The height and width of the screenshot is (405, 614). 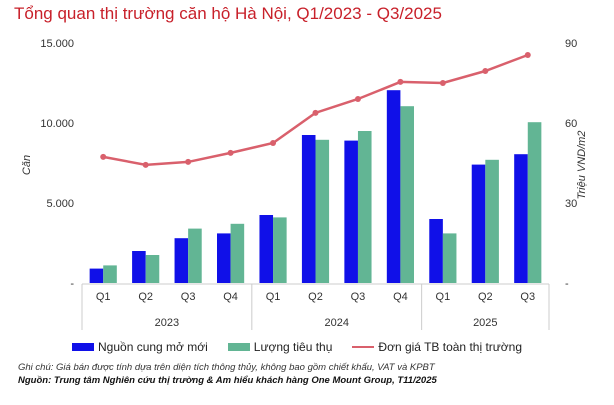 I want to click on y-tick-right: -, so click(x=567, y=284).